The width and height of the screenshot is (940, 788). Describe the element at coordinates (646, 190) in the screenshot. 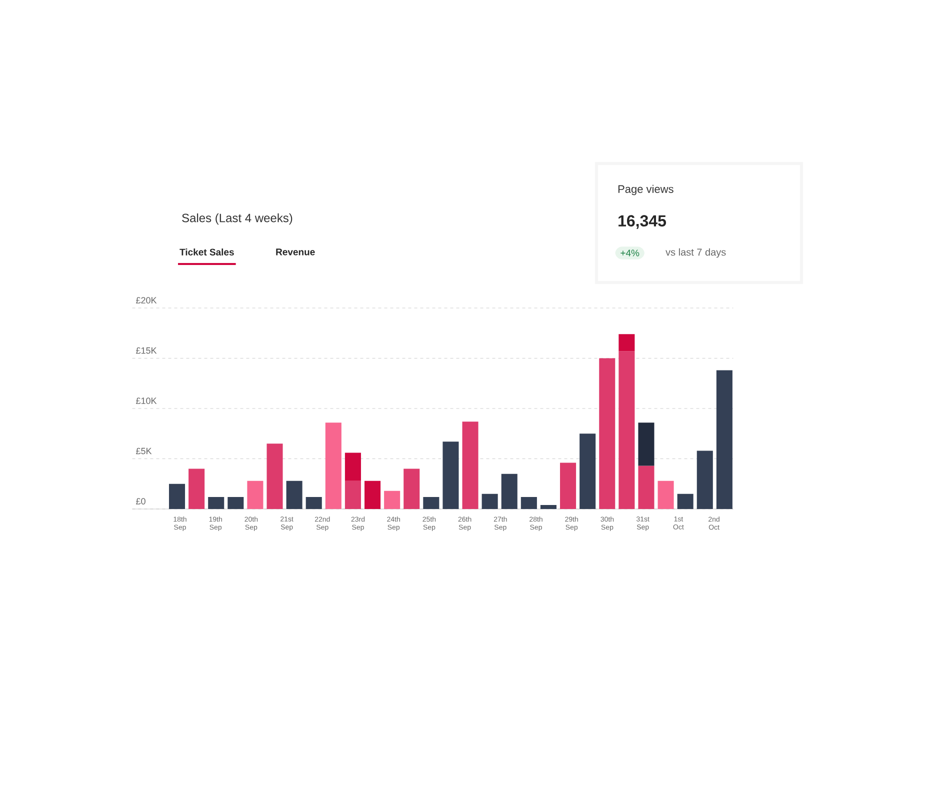

I see `text: Page views` at that location.